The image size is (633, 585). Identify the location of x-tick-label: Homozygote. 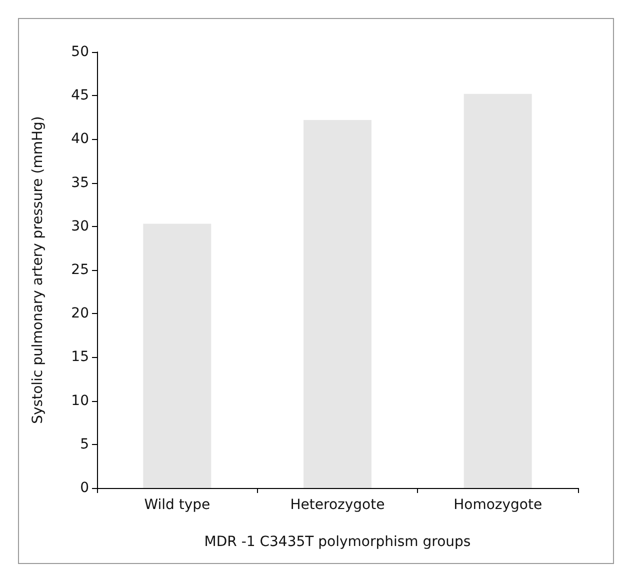
(498, 505).